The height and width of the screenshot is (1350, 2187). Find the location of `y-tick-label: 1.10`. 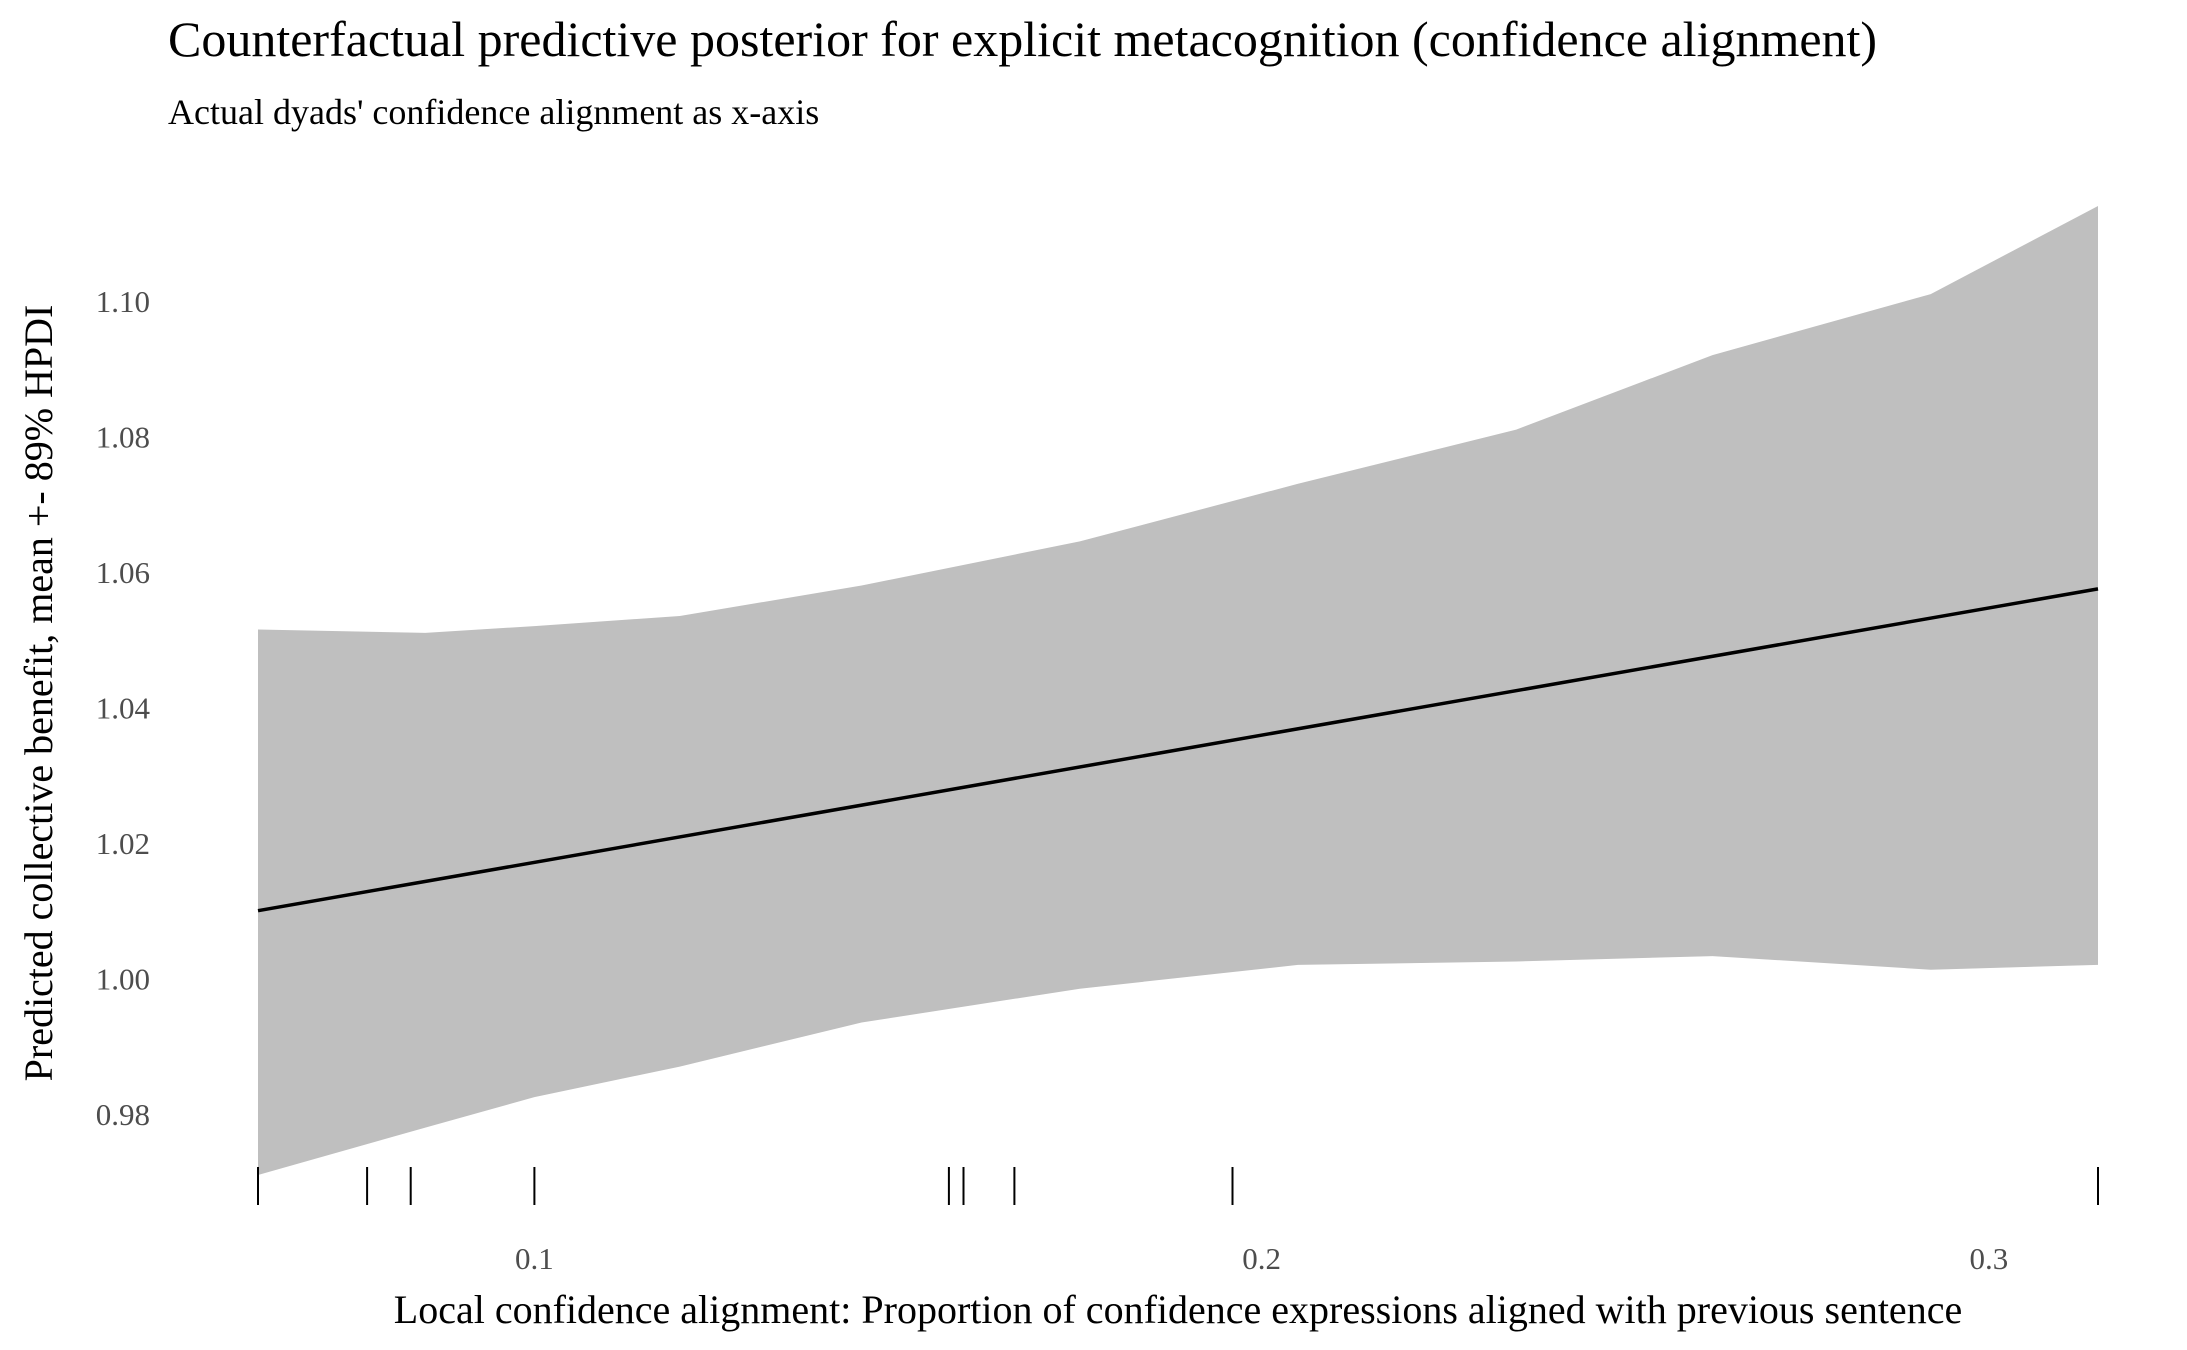

y-tick-label: 1.10 is located at coordinates (123, 301).